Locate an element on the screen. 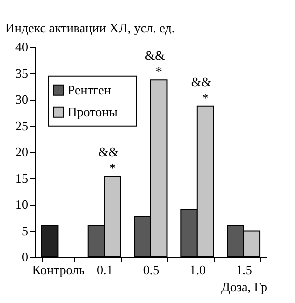  x-tick-label: 1.5 is located at coordinates (244, 270).